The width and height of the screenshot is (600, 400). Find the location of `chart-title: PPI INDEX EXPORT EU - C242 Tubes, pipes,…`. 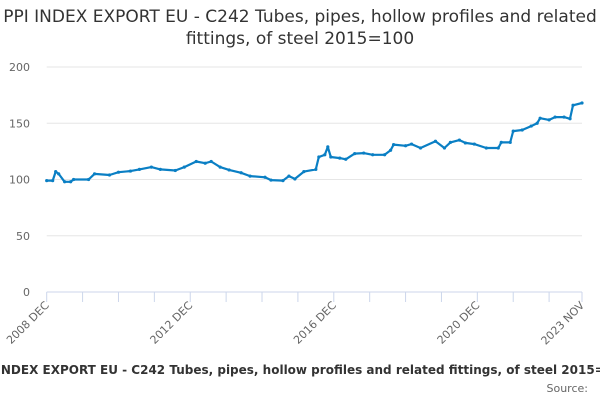

chart-title: PPI INDEX EXPORT EU - C242 Tubes, pipes,… is located at coordinates (300, 28).